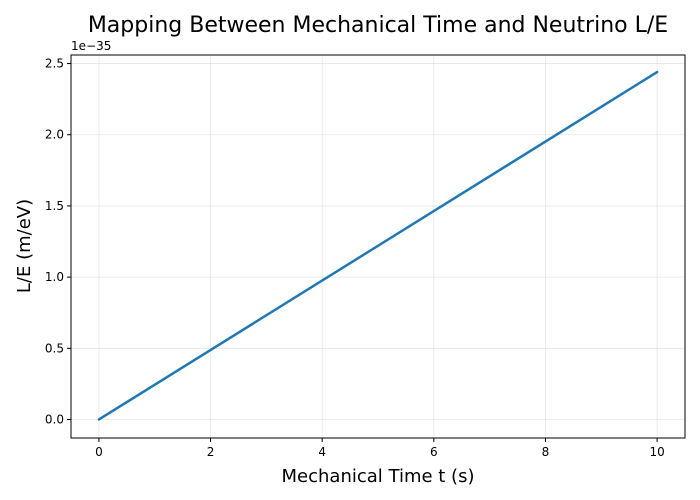 The width and height of the screenshot is (700, 500). What do you see at coordinates (58, 241) in the screenshot?
I see `y-axis-ticks: 0.0 0.5 1.0 1.5 2.0 2.5` at bounding box center [58, 241].